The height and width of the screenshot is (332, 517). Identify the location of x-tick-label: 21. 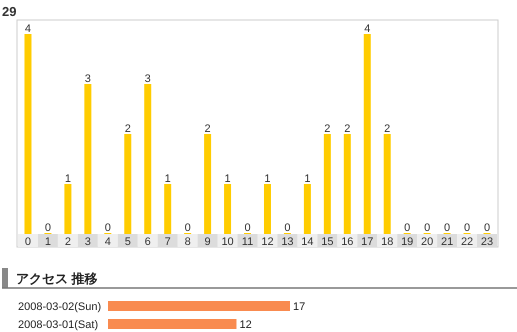
(447, 242).